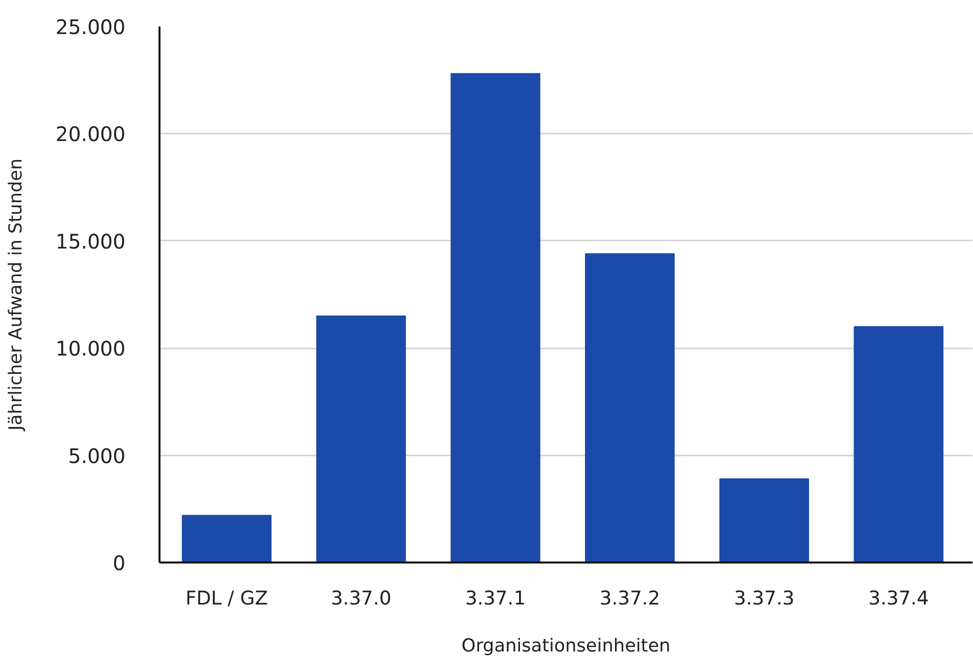 This screenshot has height=660, width=973. Describe the element at coordinates (97, 456) in the screenshot. I see `y-tick-label: 5.000` at that location.